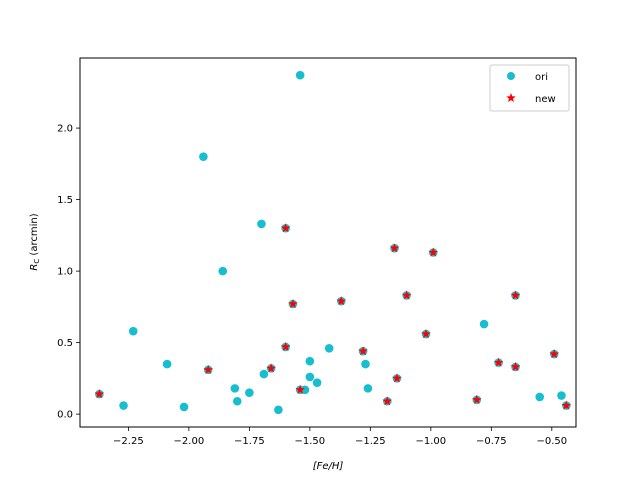 The width and height of the screenshot is (640, 480). What do you see at coordinates (65, 343) in the screenshot?
I see `y-tick-label: 0.5` at bounding box center [65, 343].